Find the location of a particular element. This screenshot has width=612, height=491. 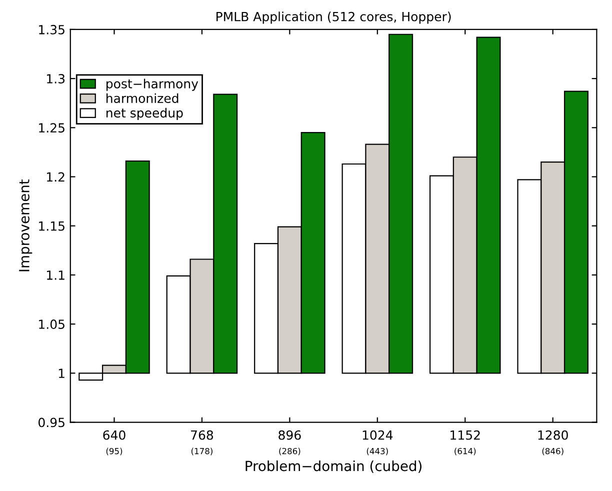

y-tick-label: 0.95 is located at coordinates (51, 423).